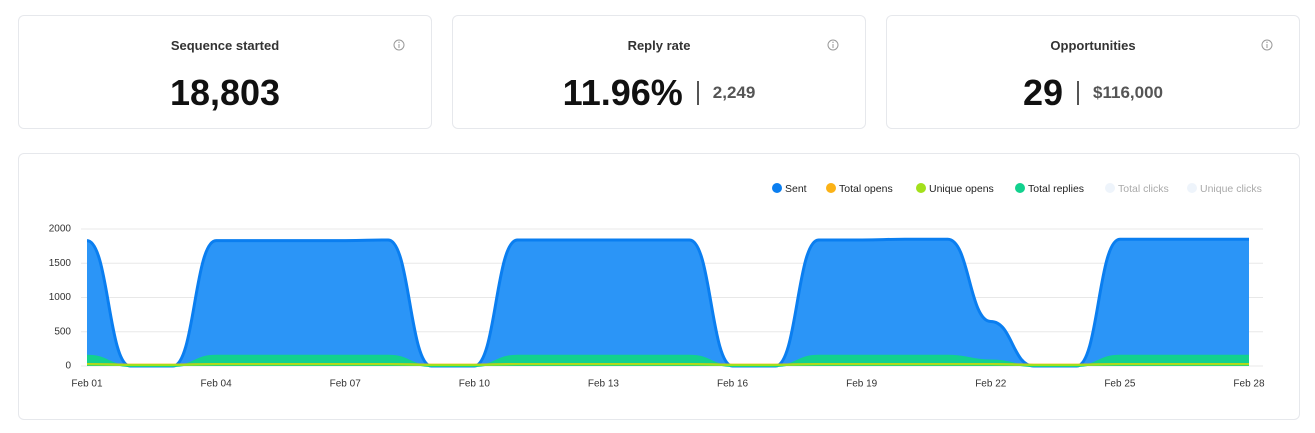  Describe the element at coordinates (1043, 92) in the screenshot. I see `card-value: 29` at that location.